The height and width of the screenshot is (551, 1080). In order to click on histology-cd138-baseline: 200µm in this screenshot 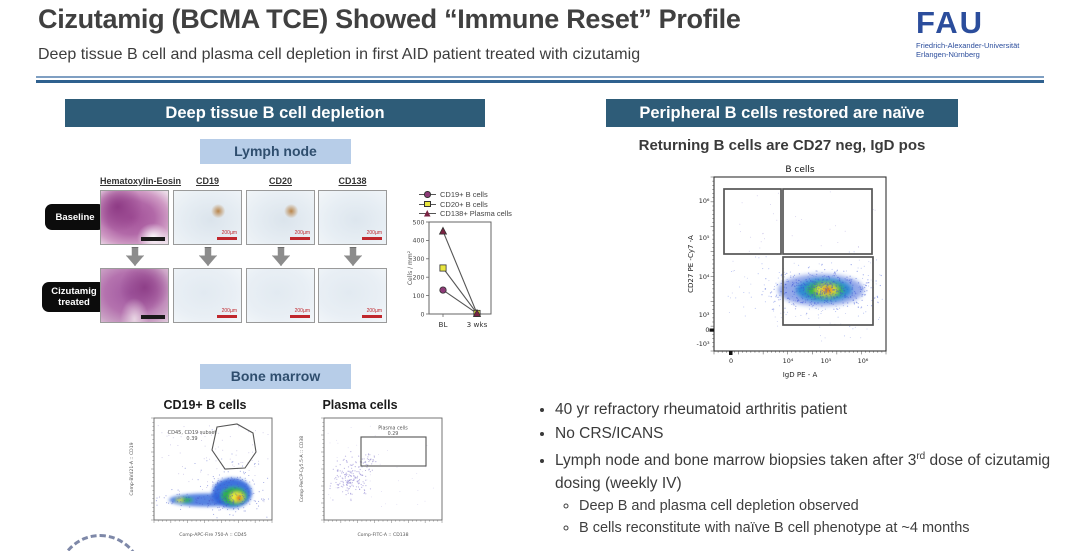, I will do `click(352, 217)`.